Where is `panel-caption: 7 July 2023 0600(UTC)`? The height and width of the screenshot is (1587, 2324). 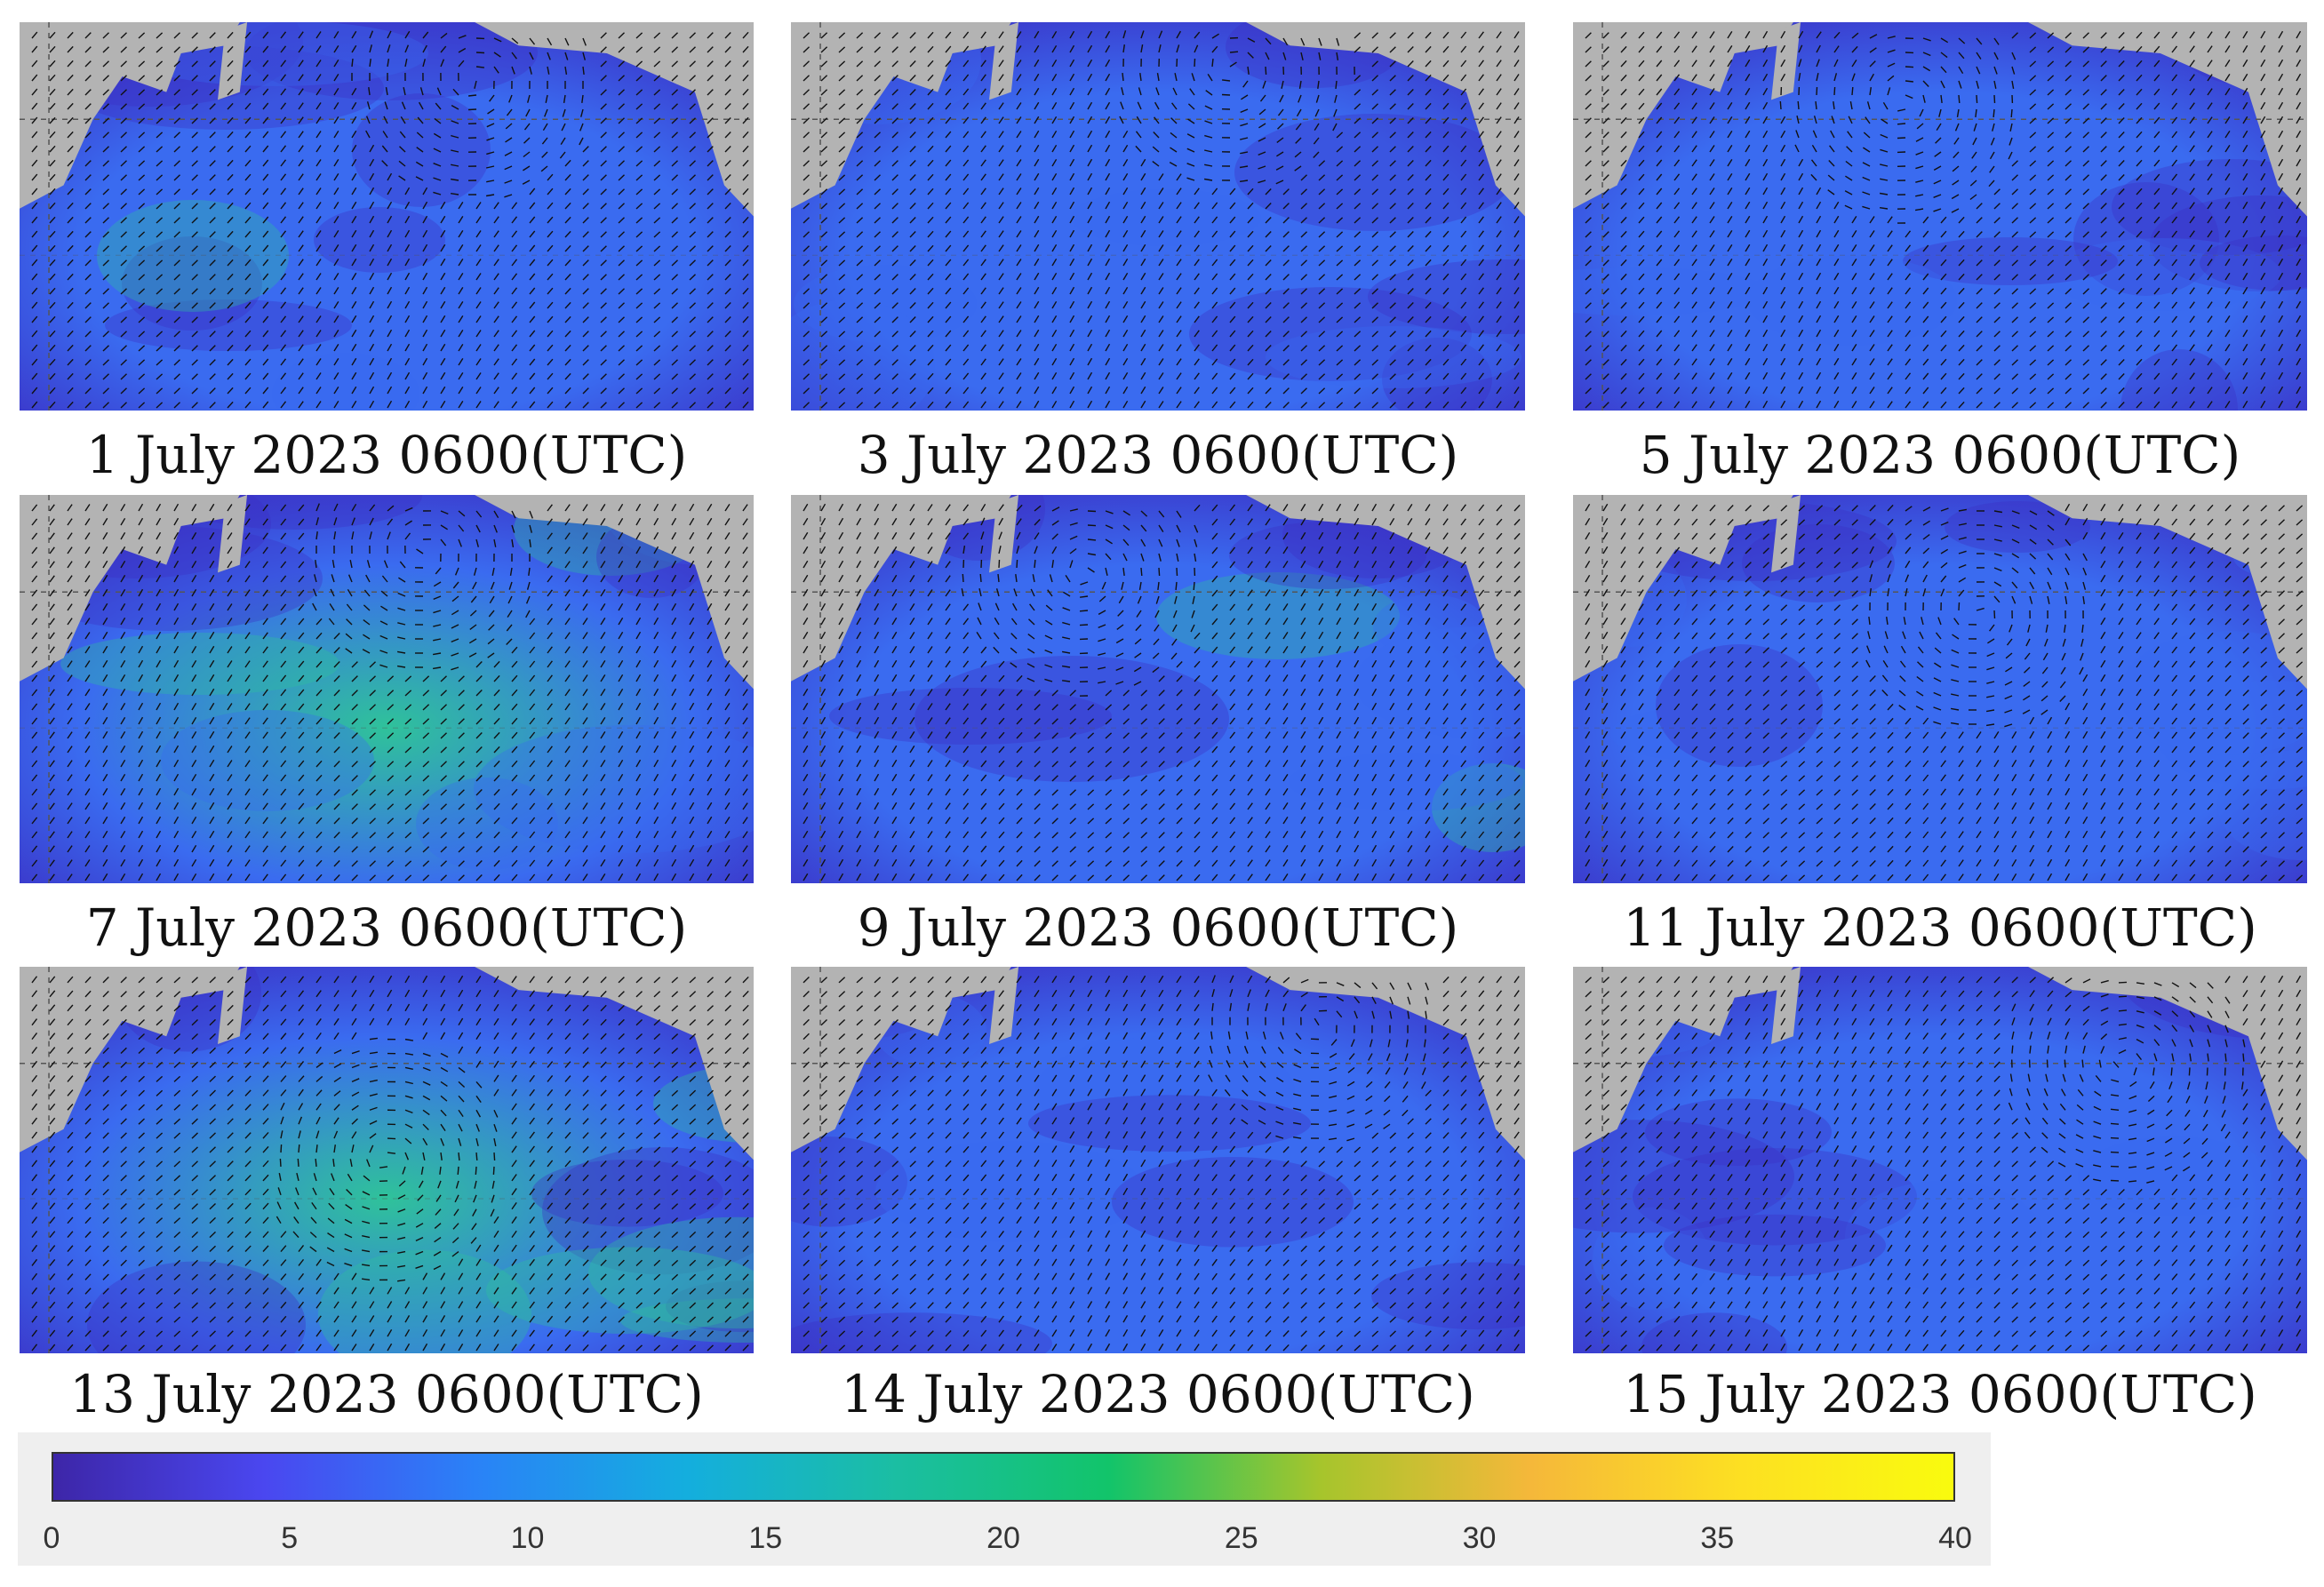 panel-caption: 7 July 2023 0600(UTC) is located at coordinates (386, 927).